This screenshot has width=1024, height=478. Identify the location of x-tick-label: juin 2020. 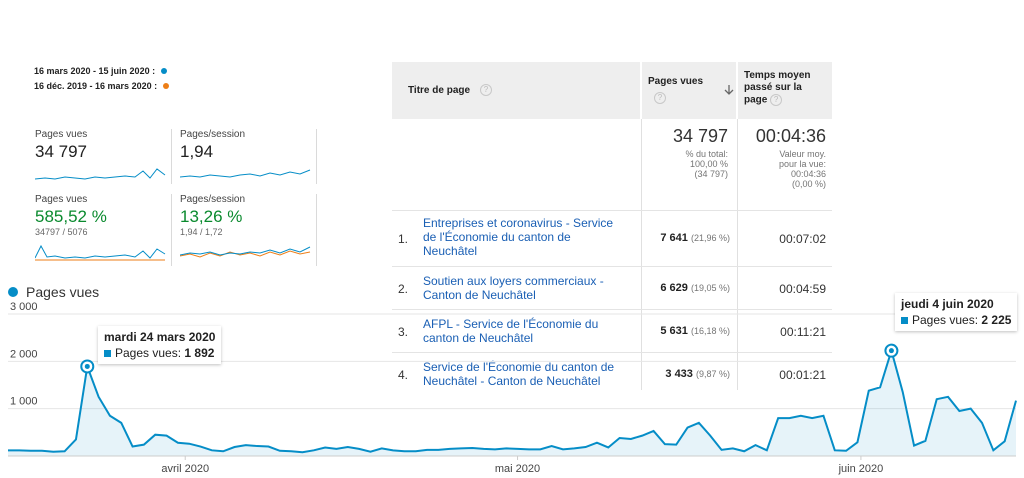
(861, 469).